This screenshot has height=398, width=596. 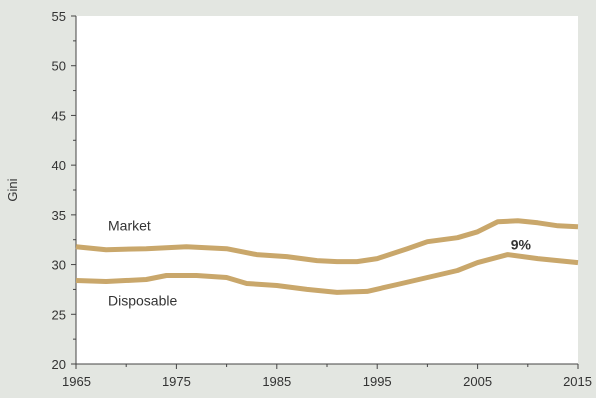 What do you see at coordinates (59, 364) in the screenshot?
I see `y-tick-label: 20` at bounding box center [59, 364].